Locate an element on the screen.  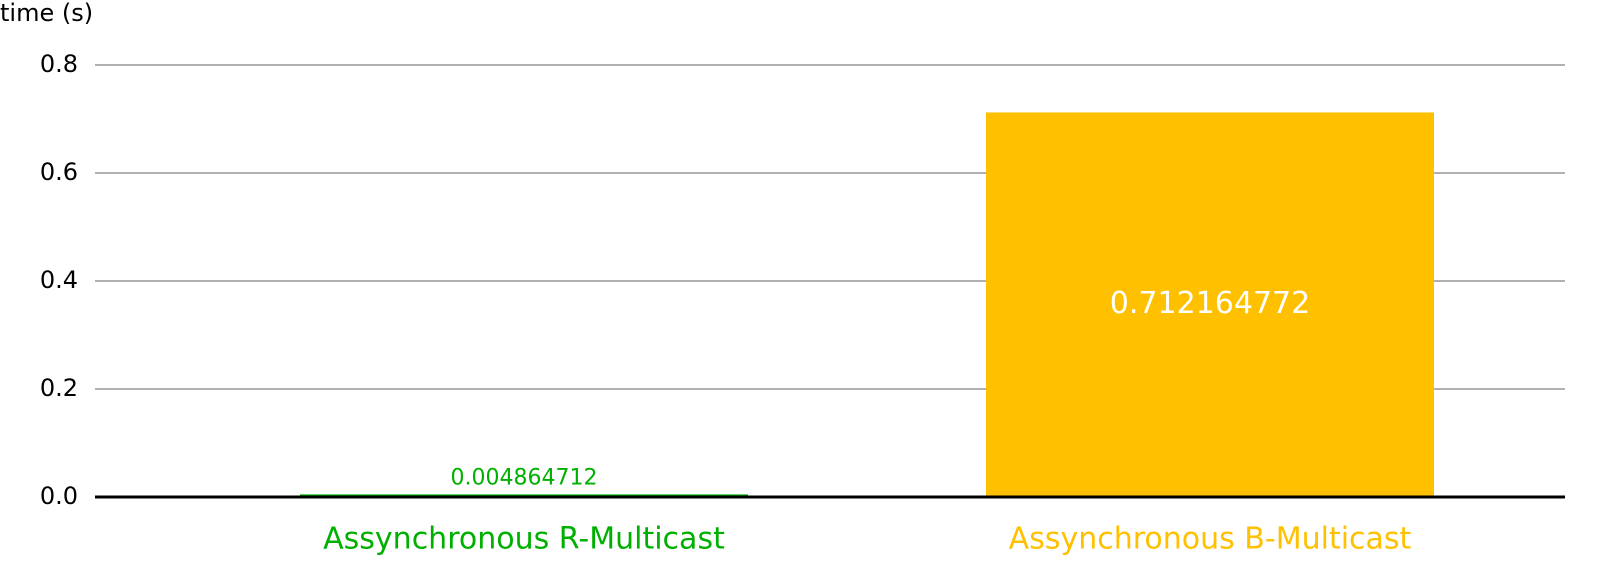
y-tick-label: 0.2 is located at coordinates (59, 388).